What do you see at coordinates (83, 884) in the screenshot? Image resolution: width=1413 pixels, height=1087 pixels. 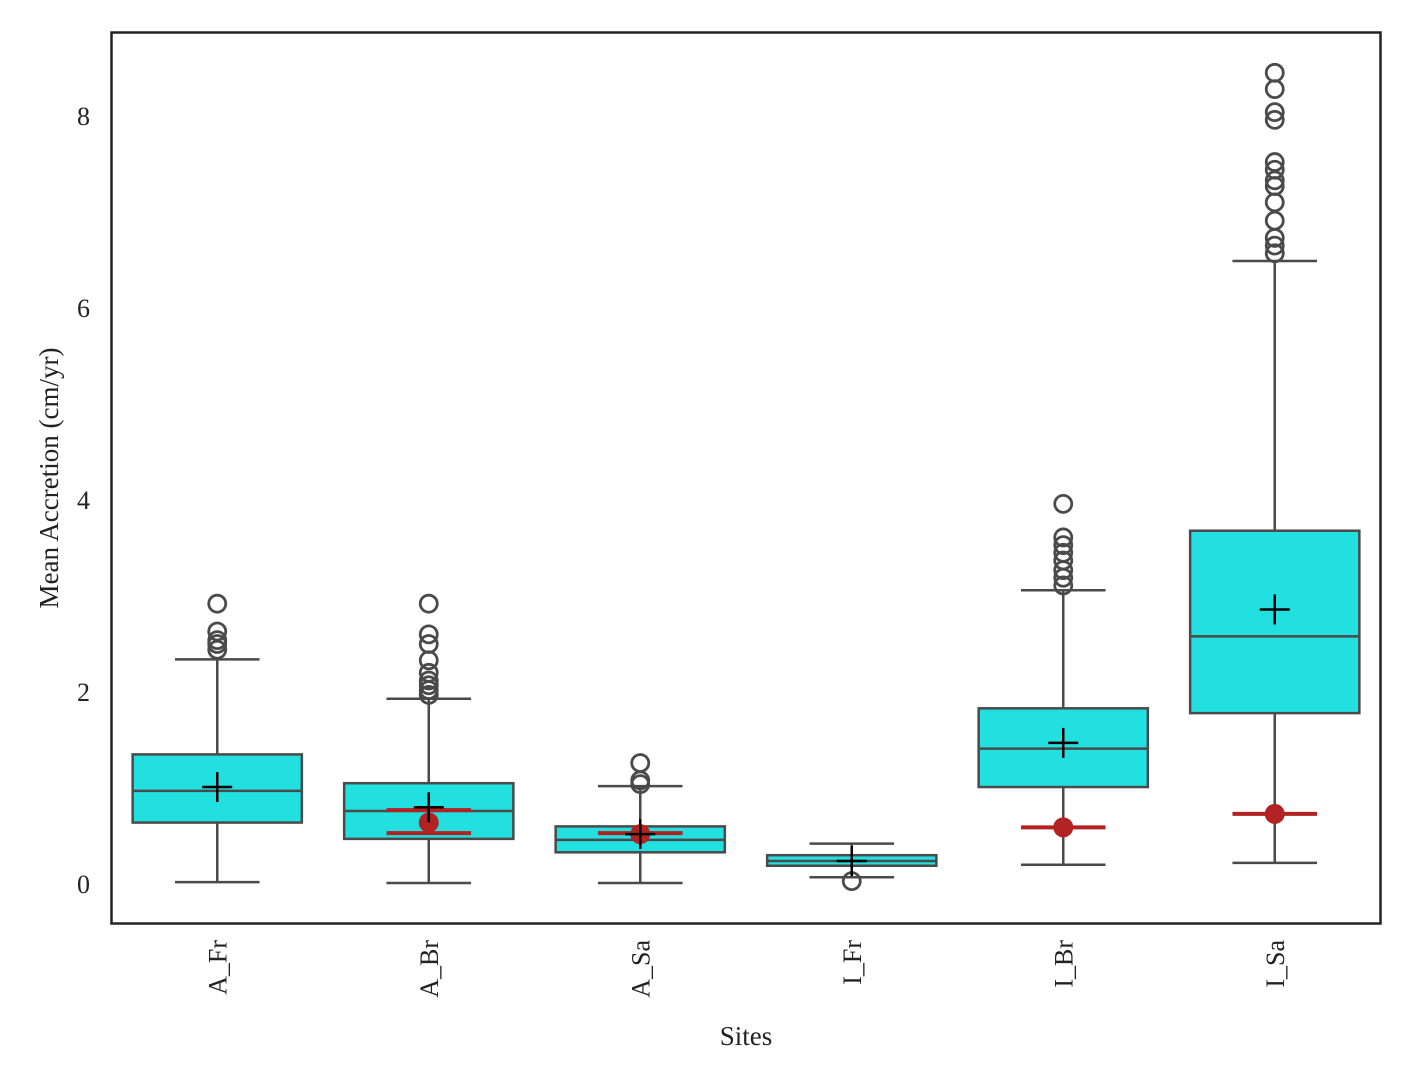 I see `y-tick-label: 0` at bounding box center [83, 884].